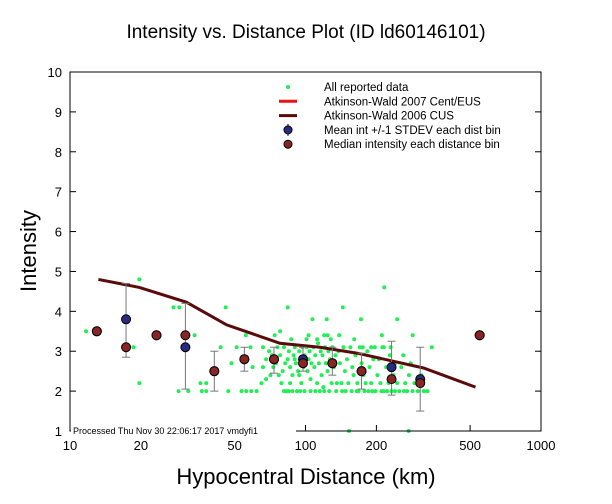  Describe the element at coordinates (58, 271) in the screenshot. I see `y-tick-label: 5` at that location.